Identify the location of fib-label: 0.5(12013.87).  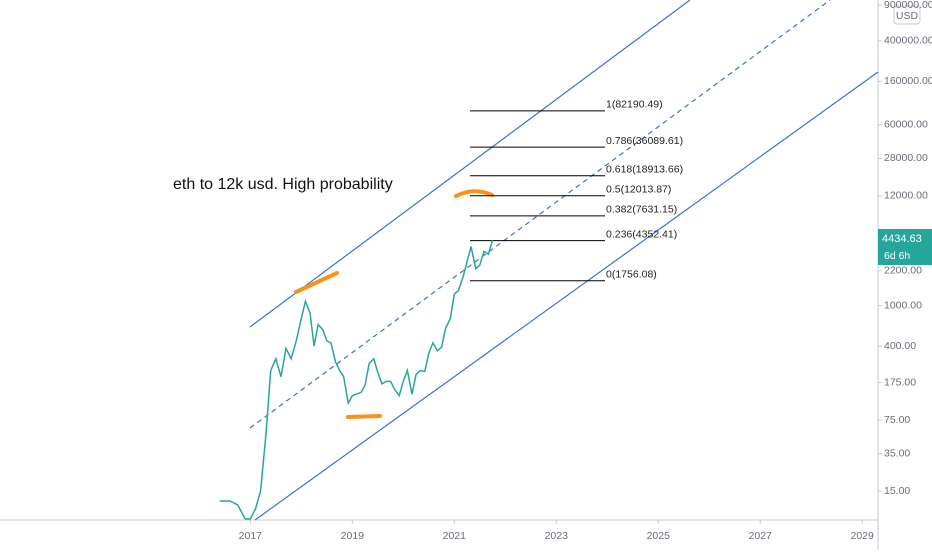
(638, 190).